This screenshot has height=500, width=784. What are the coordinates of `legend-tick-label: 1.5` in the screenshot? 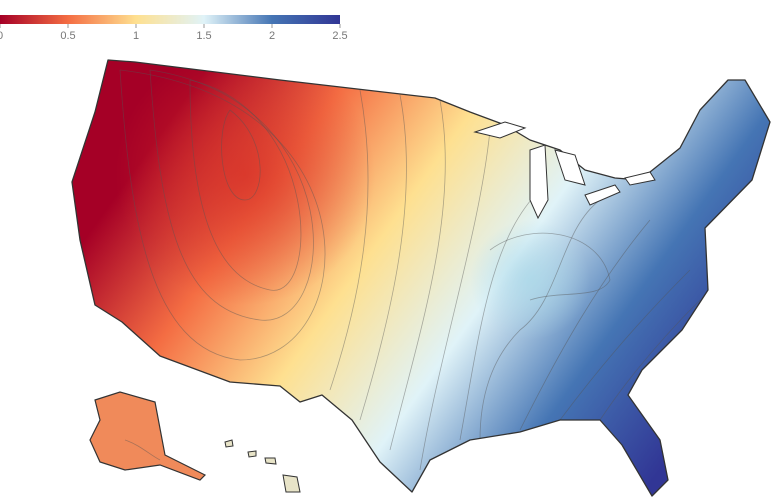 It's located at (203, 36).